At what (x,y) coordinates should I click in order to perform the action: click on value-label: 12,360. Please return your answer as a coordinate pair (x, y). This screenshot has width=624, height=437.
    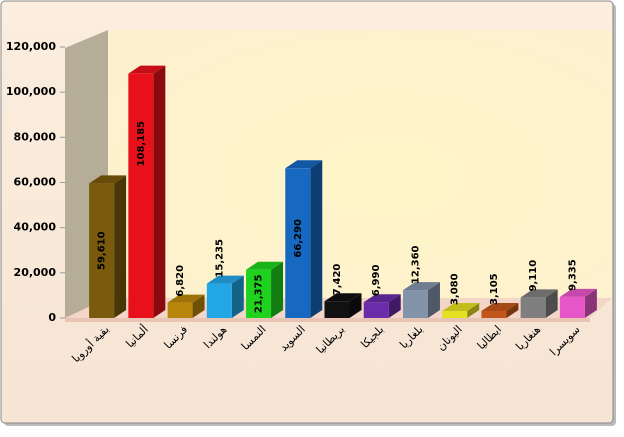
    Looking at the image, I should click on (415, 264).